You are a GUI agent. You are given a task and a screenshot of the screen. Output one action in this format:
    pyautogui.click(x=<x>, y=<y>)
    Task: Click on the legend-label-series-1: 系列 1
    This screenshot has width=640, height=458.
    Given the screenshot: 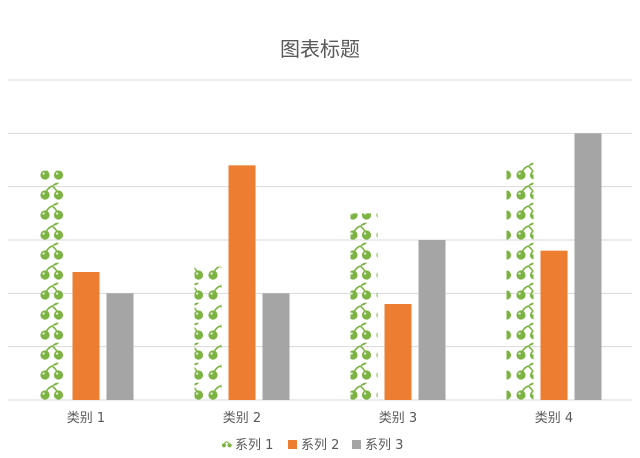 What is the action you would take?
    pyautogui.click(x=254, y=445)
    